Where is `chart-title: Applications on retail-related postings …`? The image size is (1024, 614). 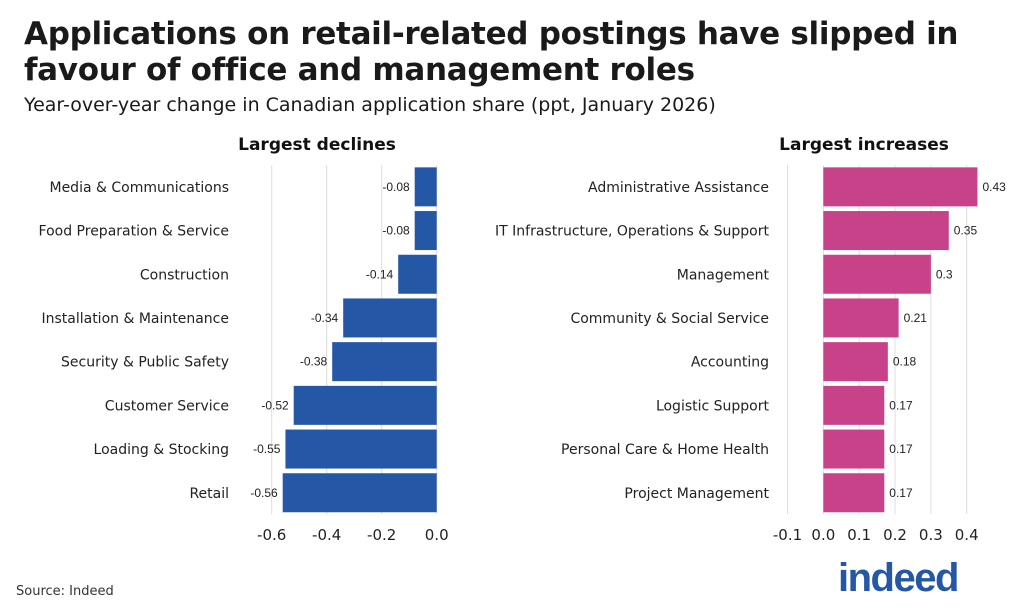
chart-title: Applications on retail-related postings … is located at coordinates (491, 52).